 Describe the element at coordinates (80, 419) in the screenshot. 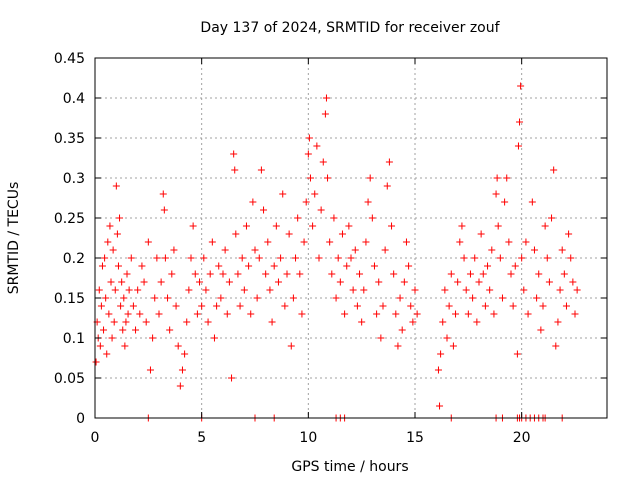

I see `y-tick-label: 0` at that location.